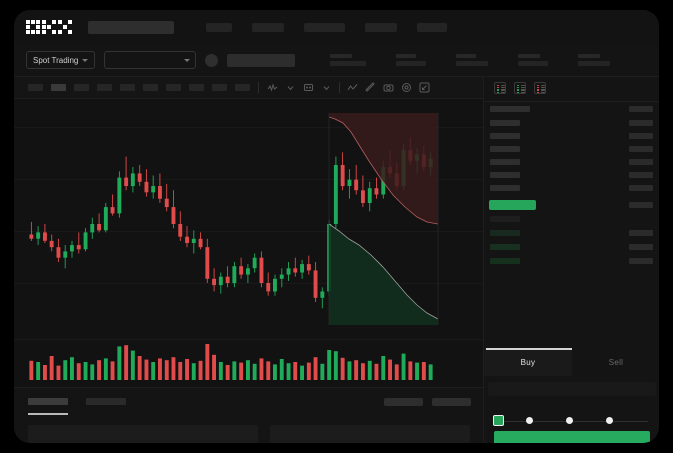 This screenshot has height=453, width=673. I want to click on tab-sell: Sell, so click(616, 362).